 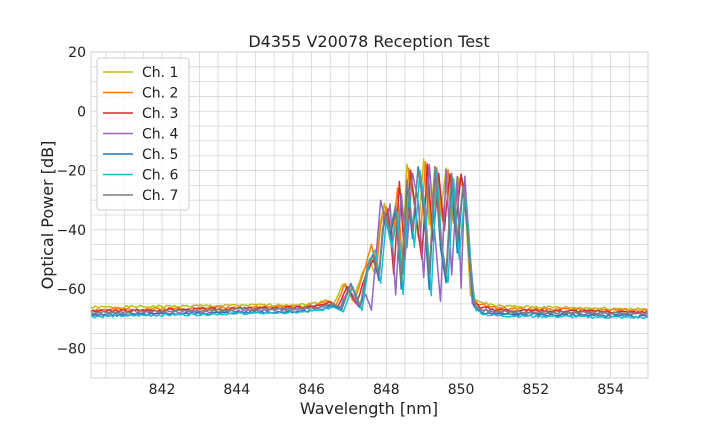 I want to click on legend-label-ch3: Ch. 3, so click(x=160, y=114).